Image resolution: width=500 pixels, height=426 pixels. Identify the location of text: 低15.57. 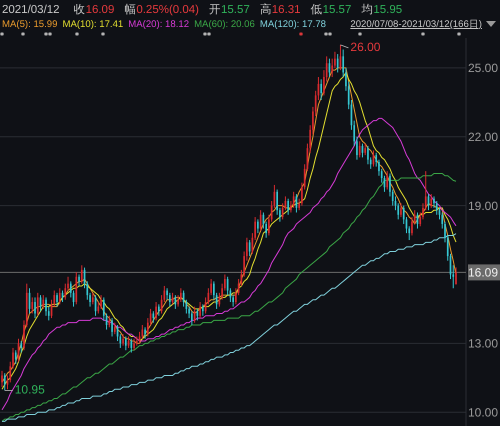
(331, 9).